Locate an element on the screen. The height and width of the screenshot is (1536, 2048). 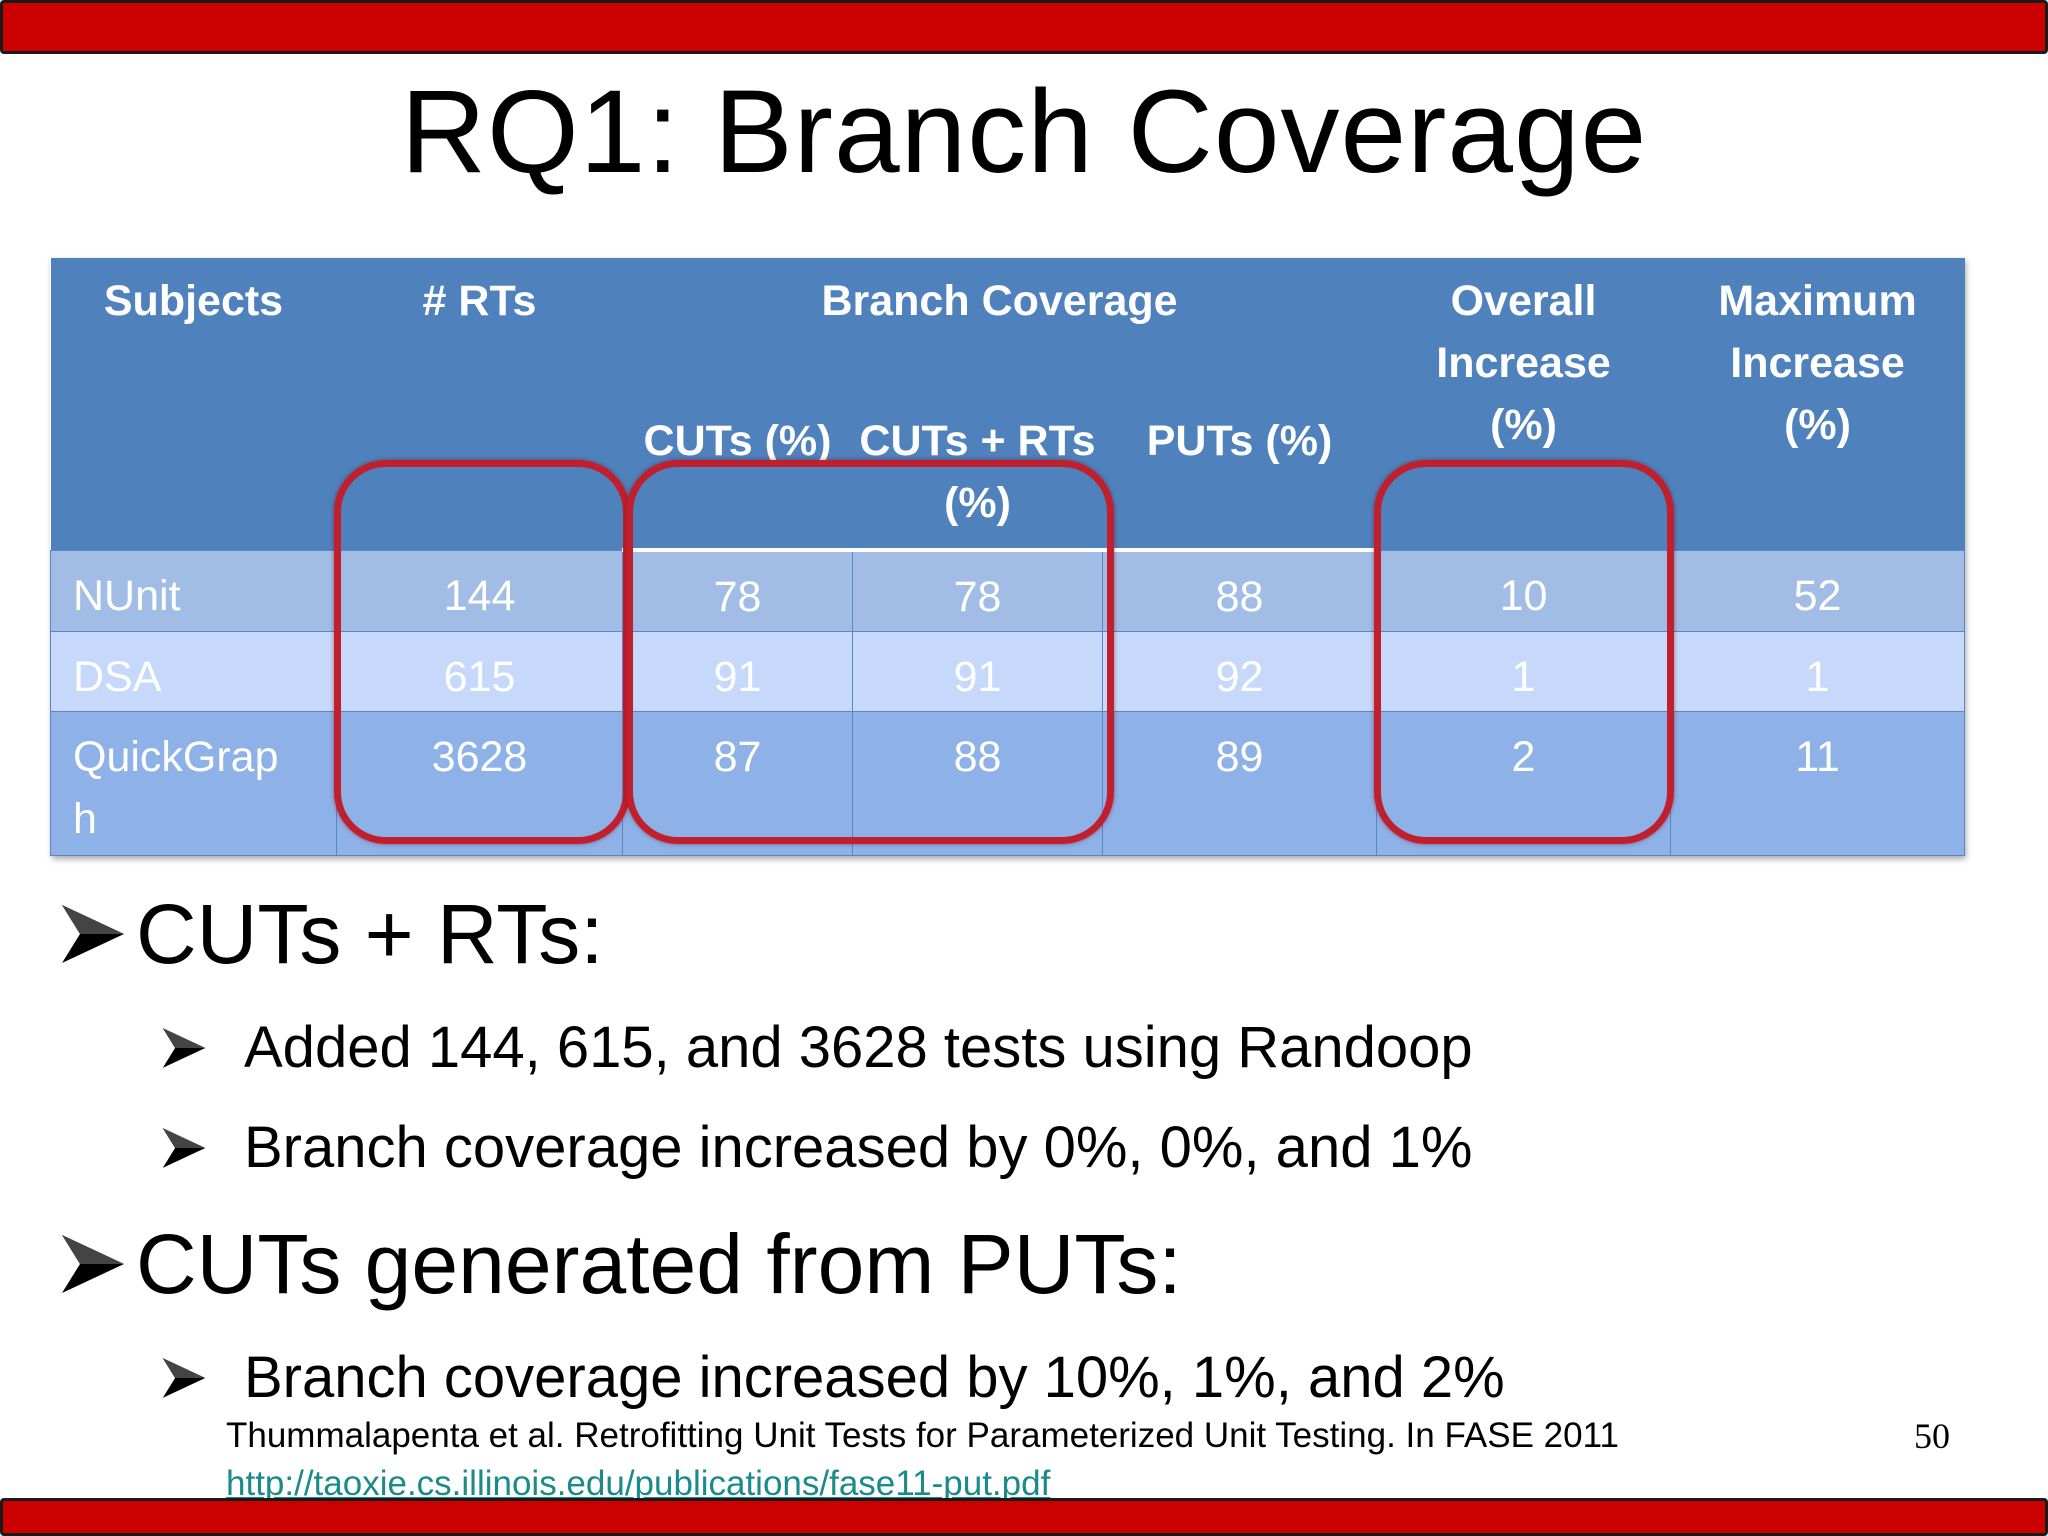
cell-subject-line1: QuickGrap is located at coordinates (176, 757).